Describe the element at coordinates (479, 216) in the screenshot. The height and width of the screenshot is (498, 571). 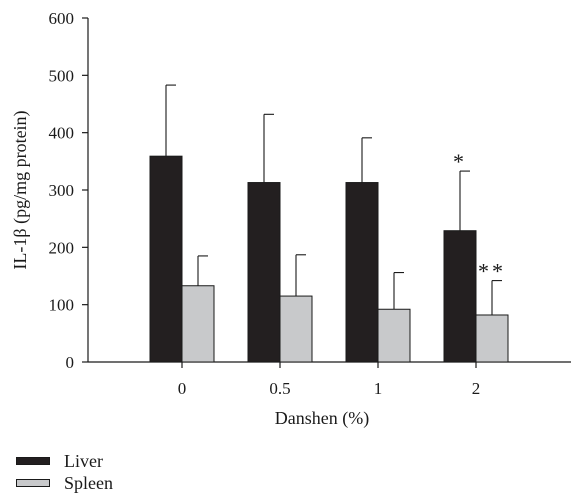
I see `significance-annotations: ***` at that location.